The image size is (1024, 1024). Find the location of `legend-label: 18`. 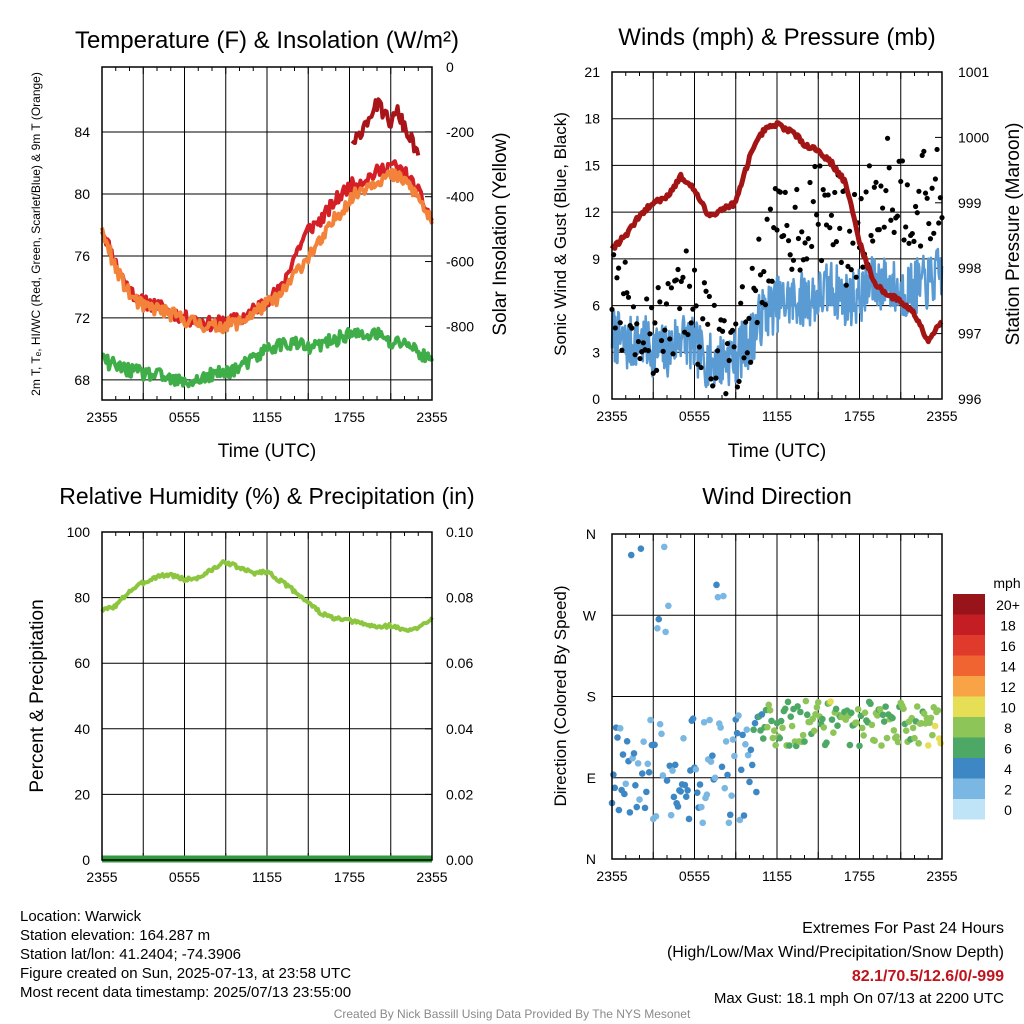

legend-label: 18 is located at coordinates (1008, 626).